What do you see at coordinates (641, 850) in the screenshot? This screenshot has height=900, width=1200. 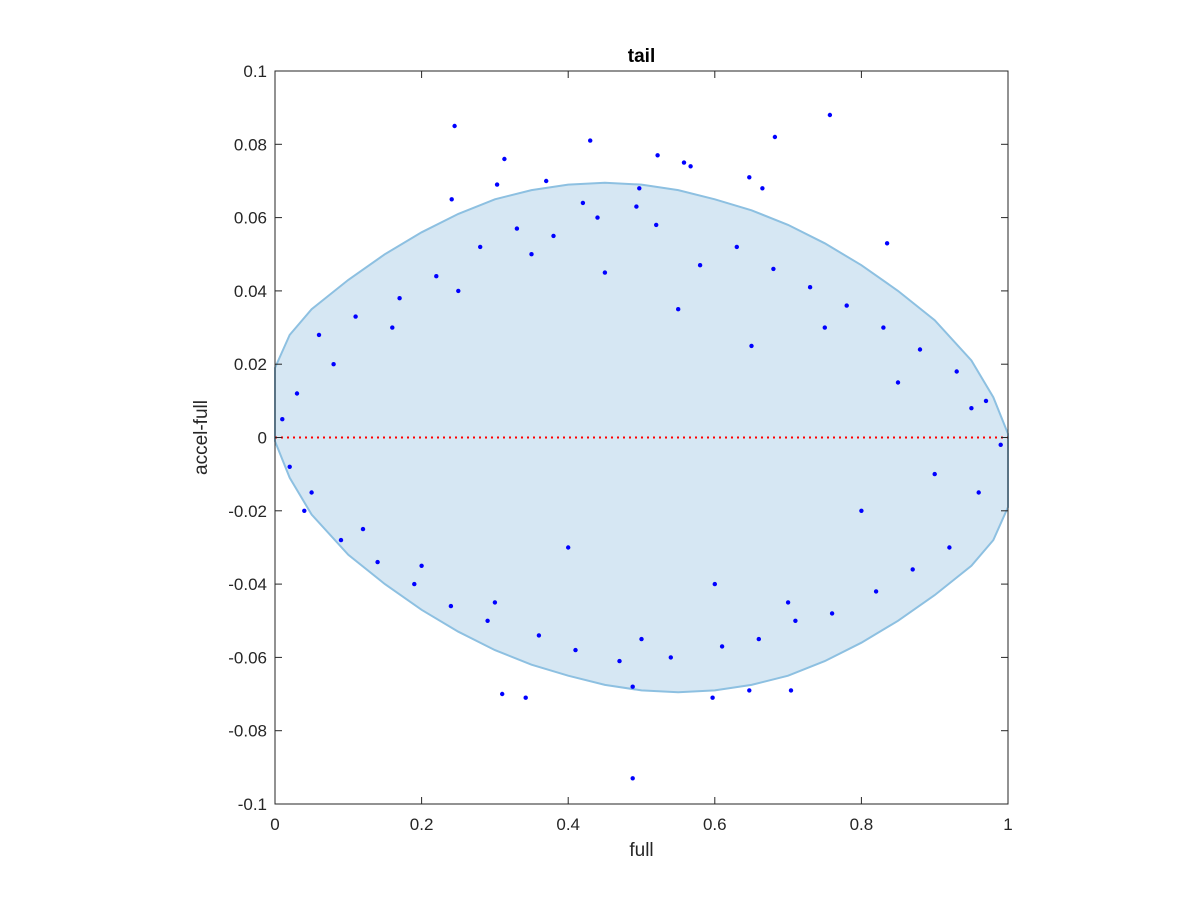 I see `x-axis-label: full` at bounding box center [641, 850].